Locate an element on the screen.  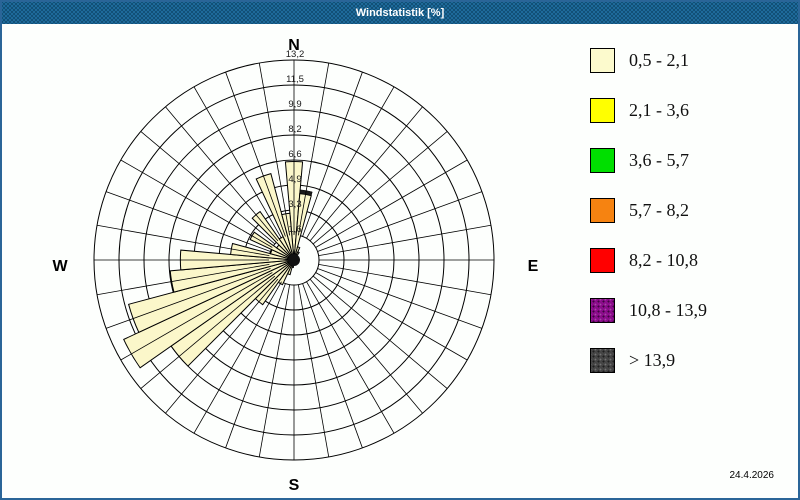
compass-label-e: E is located at coordinates (533, 266).